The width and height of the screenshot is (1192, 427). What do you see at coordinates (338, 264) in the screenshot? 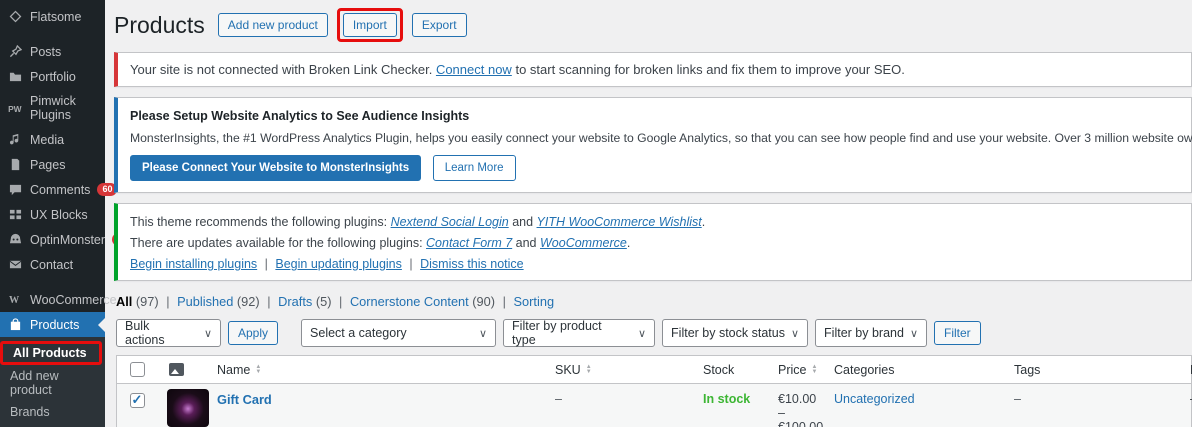
I see `begin-updating-plugins-link: Begin updating plugins` at bounding box center [338, 264].